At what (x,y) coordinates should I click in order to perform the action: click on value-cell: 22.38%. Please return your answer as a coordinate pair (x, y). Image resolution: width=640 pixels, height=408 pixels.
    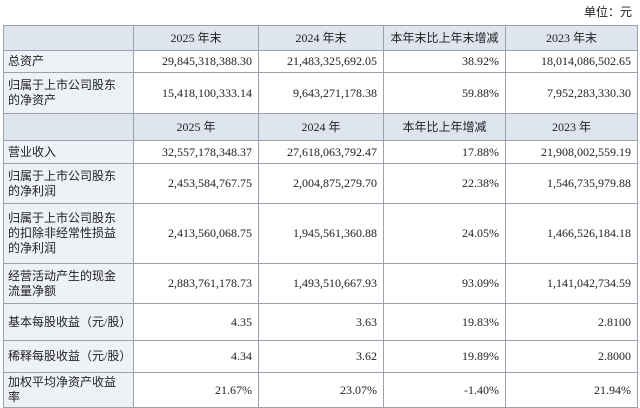
    Looking at the image, I should click on (444, 183).